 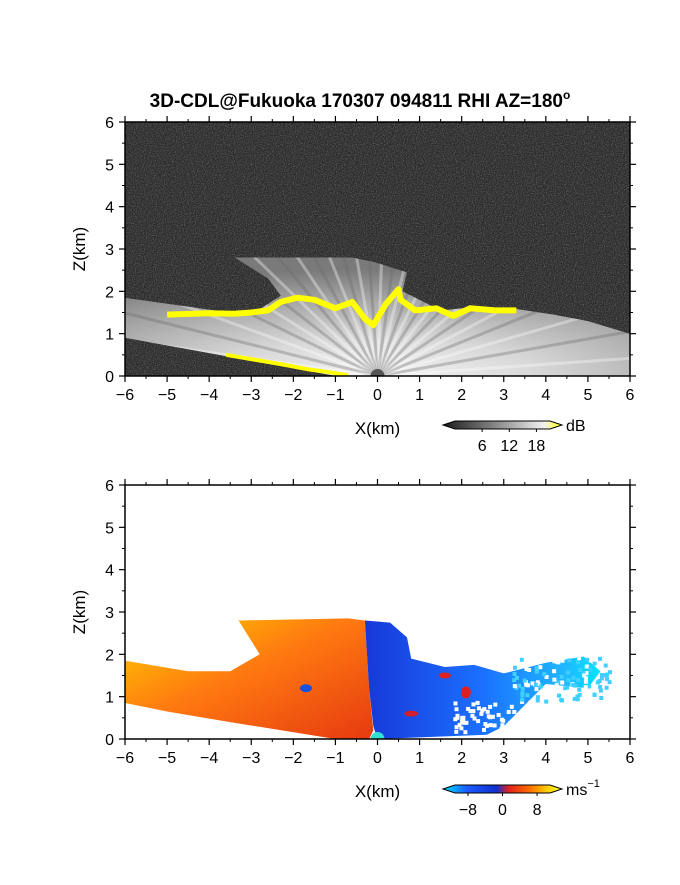 What do you see at coordinates (335, 395) in the screenshot?
I see `x-tick-label: −1` at bounding box center [335, 395].